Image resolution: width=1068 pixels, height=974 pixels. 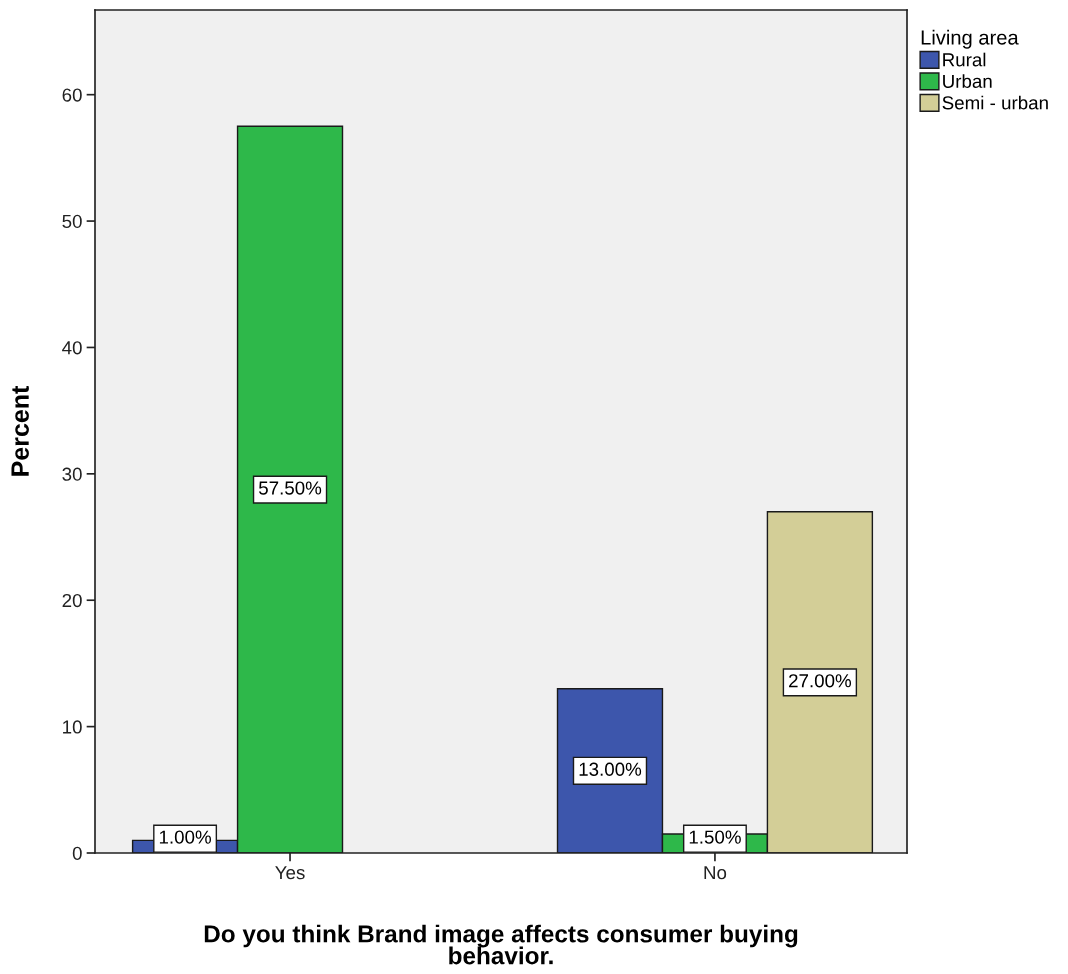 I want to click on legend-title: Living area, so click(x=970, y=39).